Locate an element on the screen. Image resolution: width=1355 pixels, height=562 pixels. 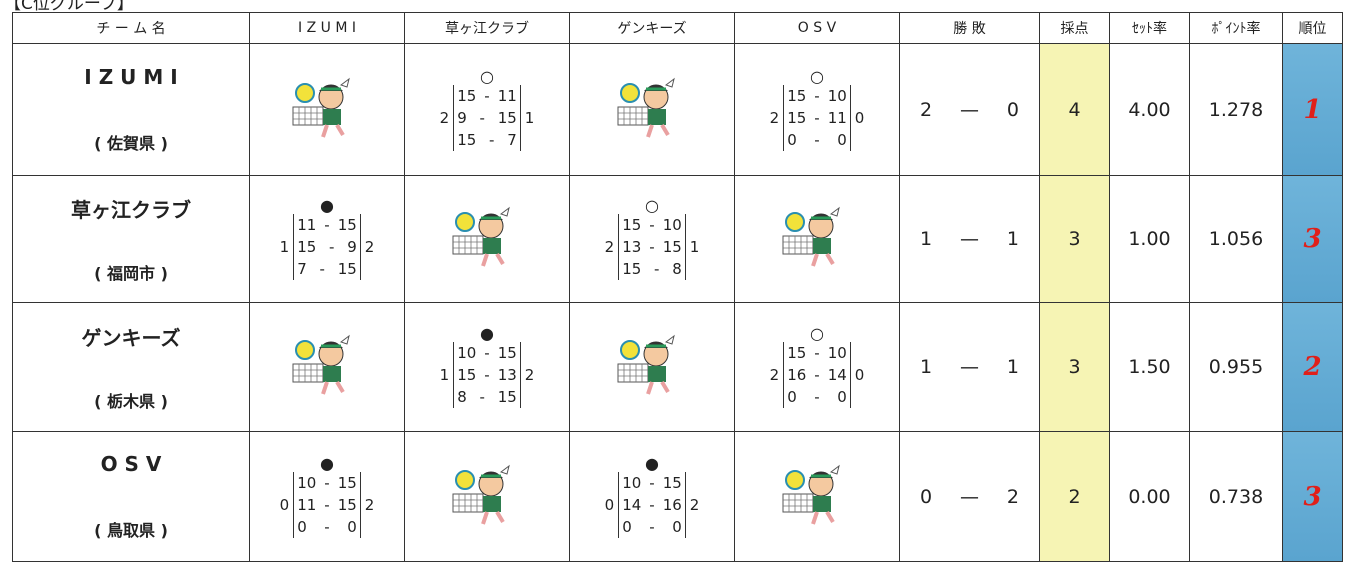
set-score: 8-15 is located at coordinates (487, 397).